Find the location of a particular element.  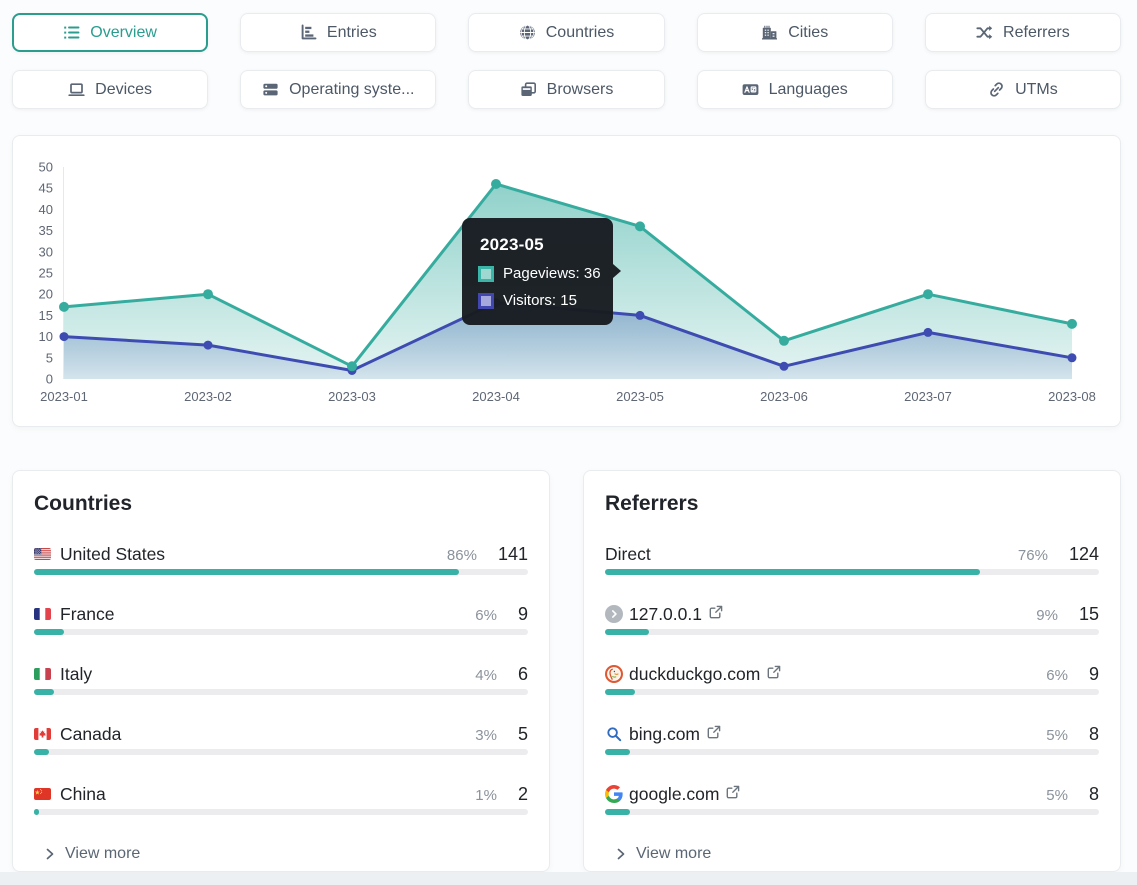

svg-text: 2023-07 is located at coordinates (928, 396).